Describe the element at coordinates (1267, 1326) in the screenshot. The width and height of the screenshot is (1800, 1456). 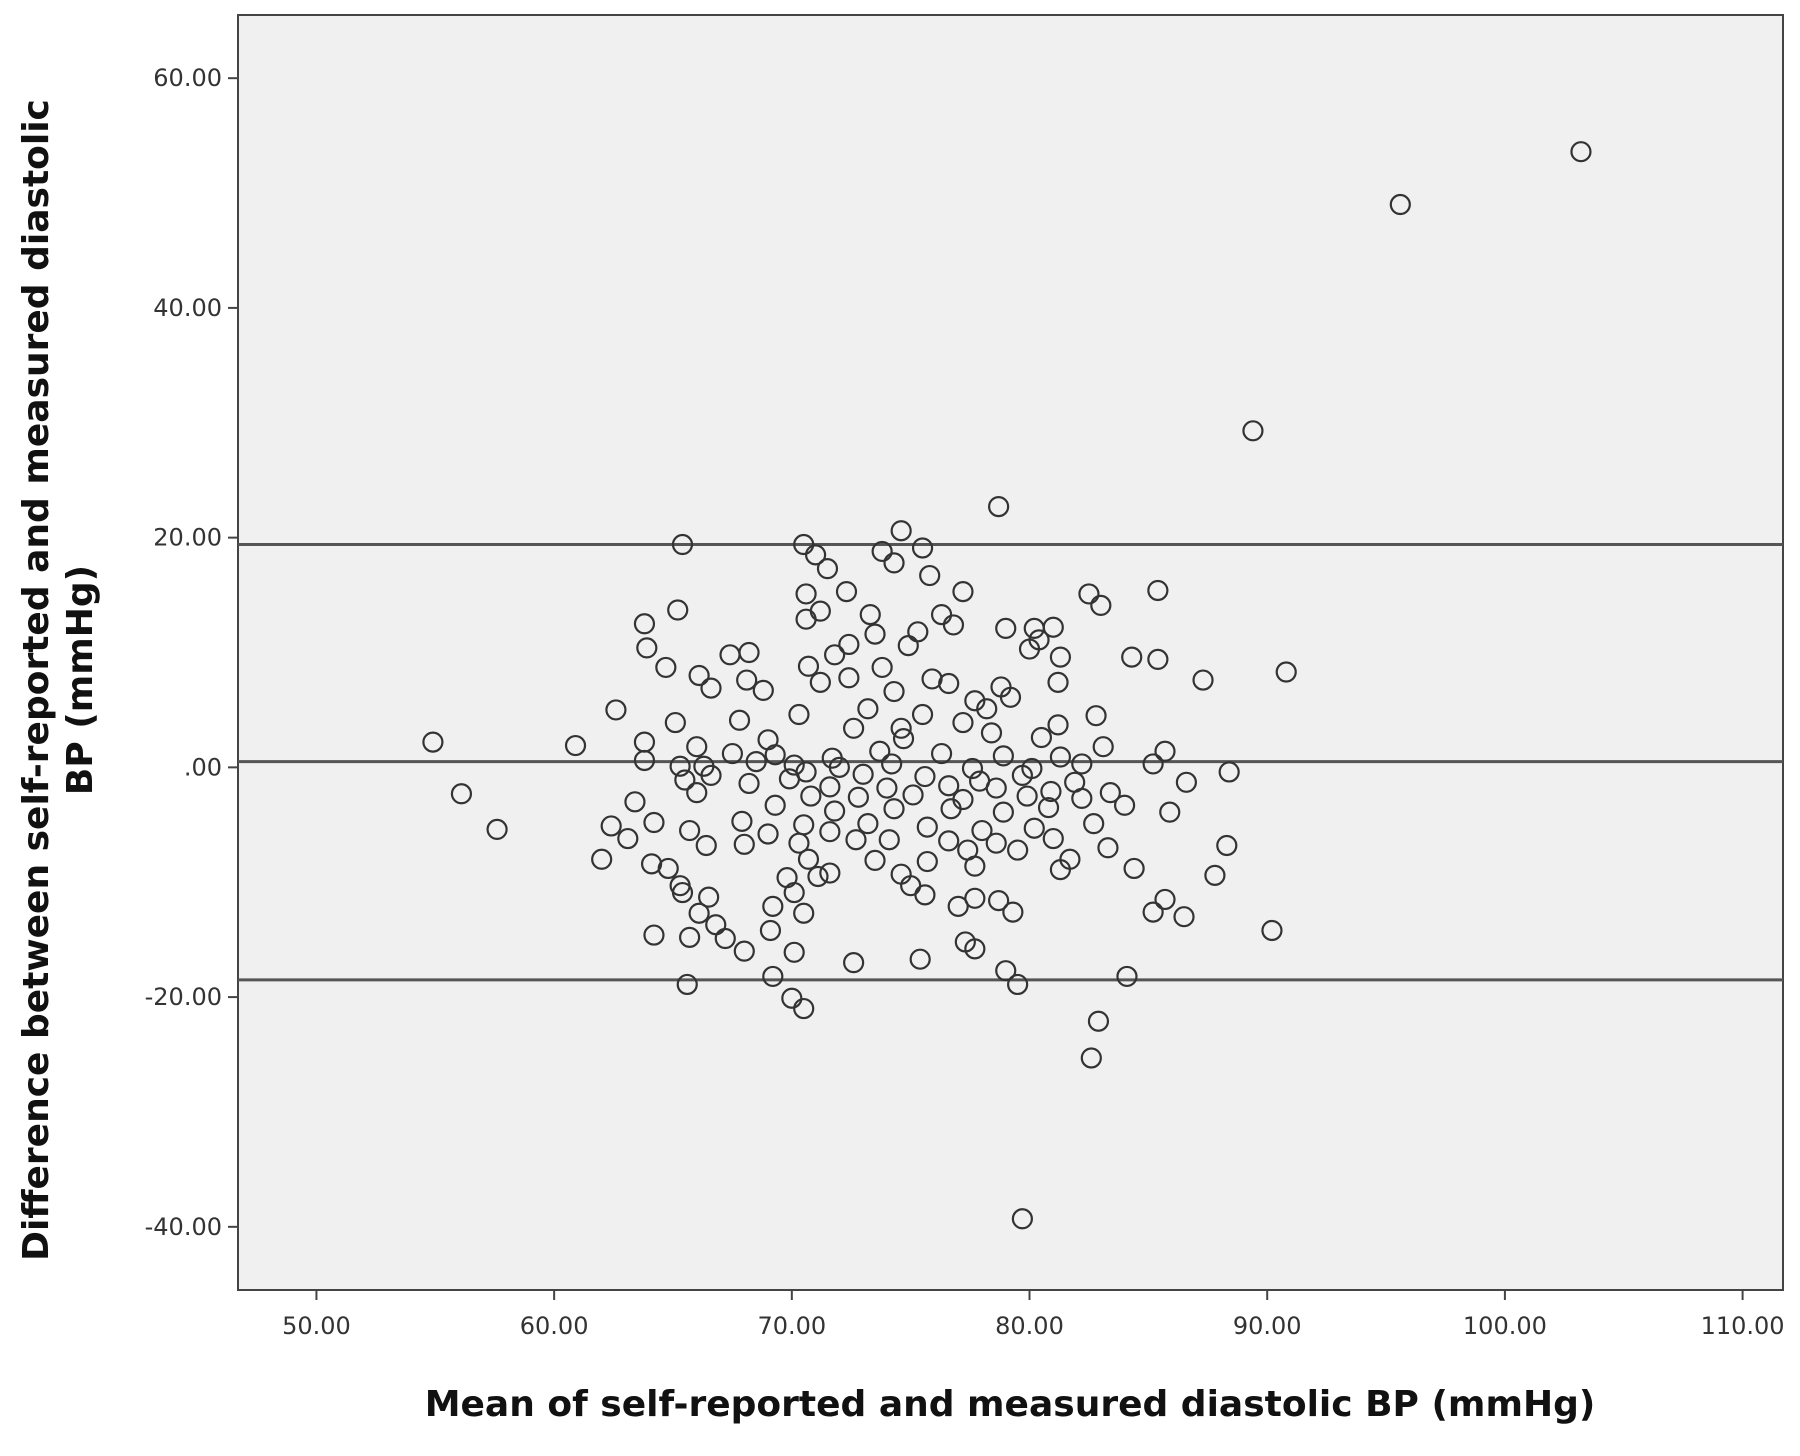
I see `x-tick-label: 90.00` at that location.